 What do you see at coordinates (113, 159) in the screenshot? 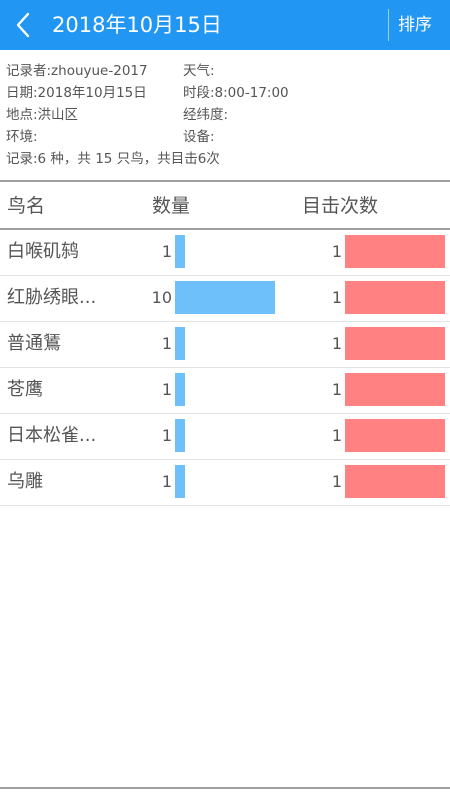
I see `summary-text: 记录:6 种，共 15 只鸟，共目击6次` at bounding box center [113, 159].